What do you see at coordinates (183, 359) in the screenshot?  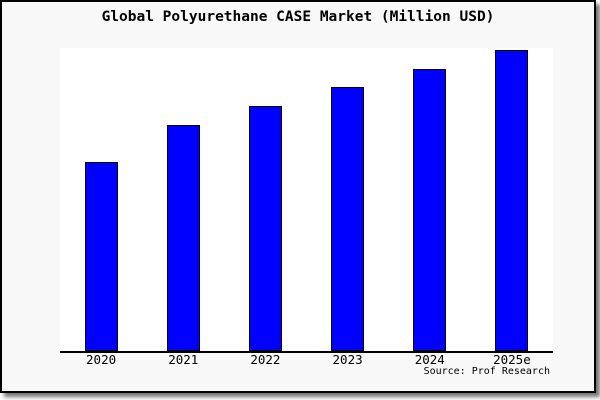 I see `x-tick-label-2021: 2021` at bounding box center [183, 359].